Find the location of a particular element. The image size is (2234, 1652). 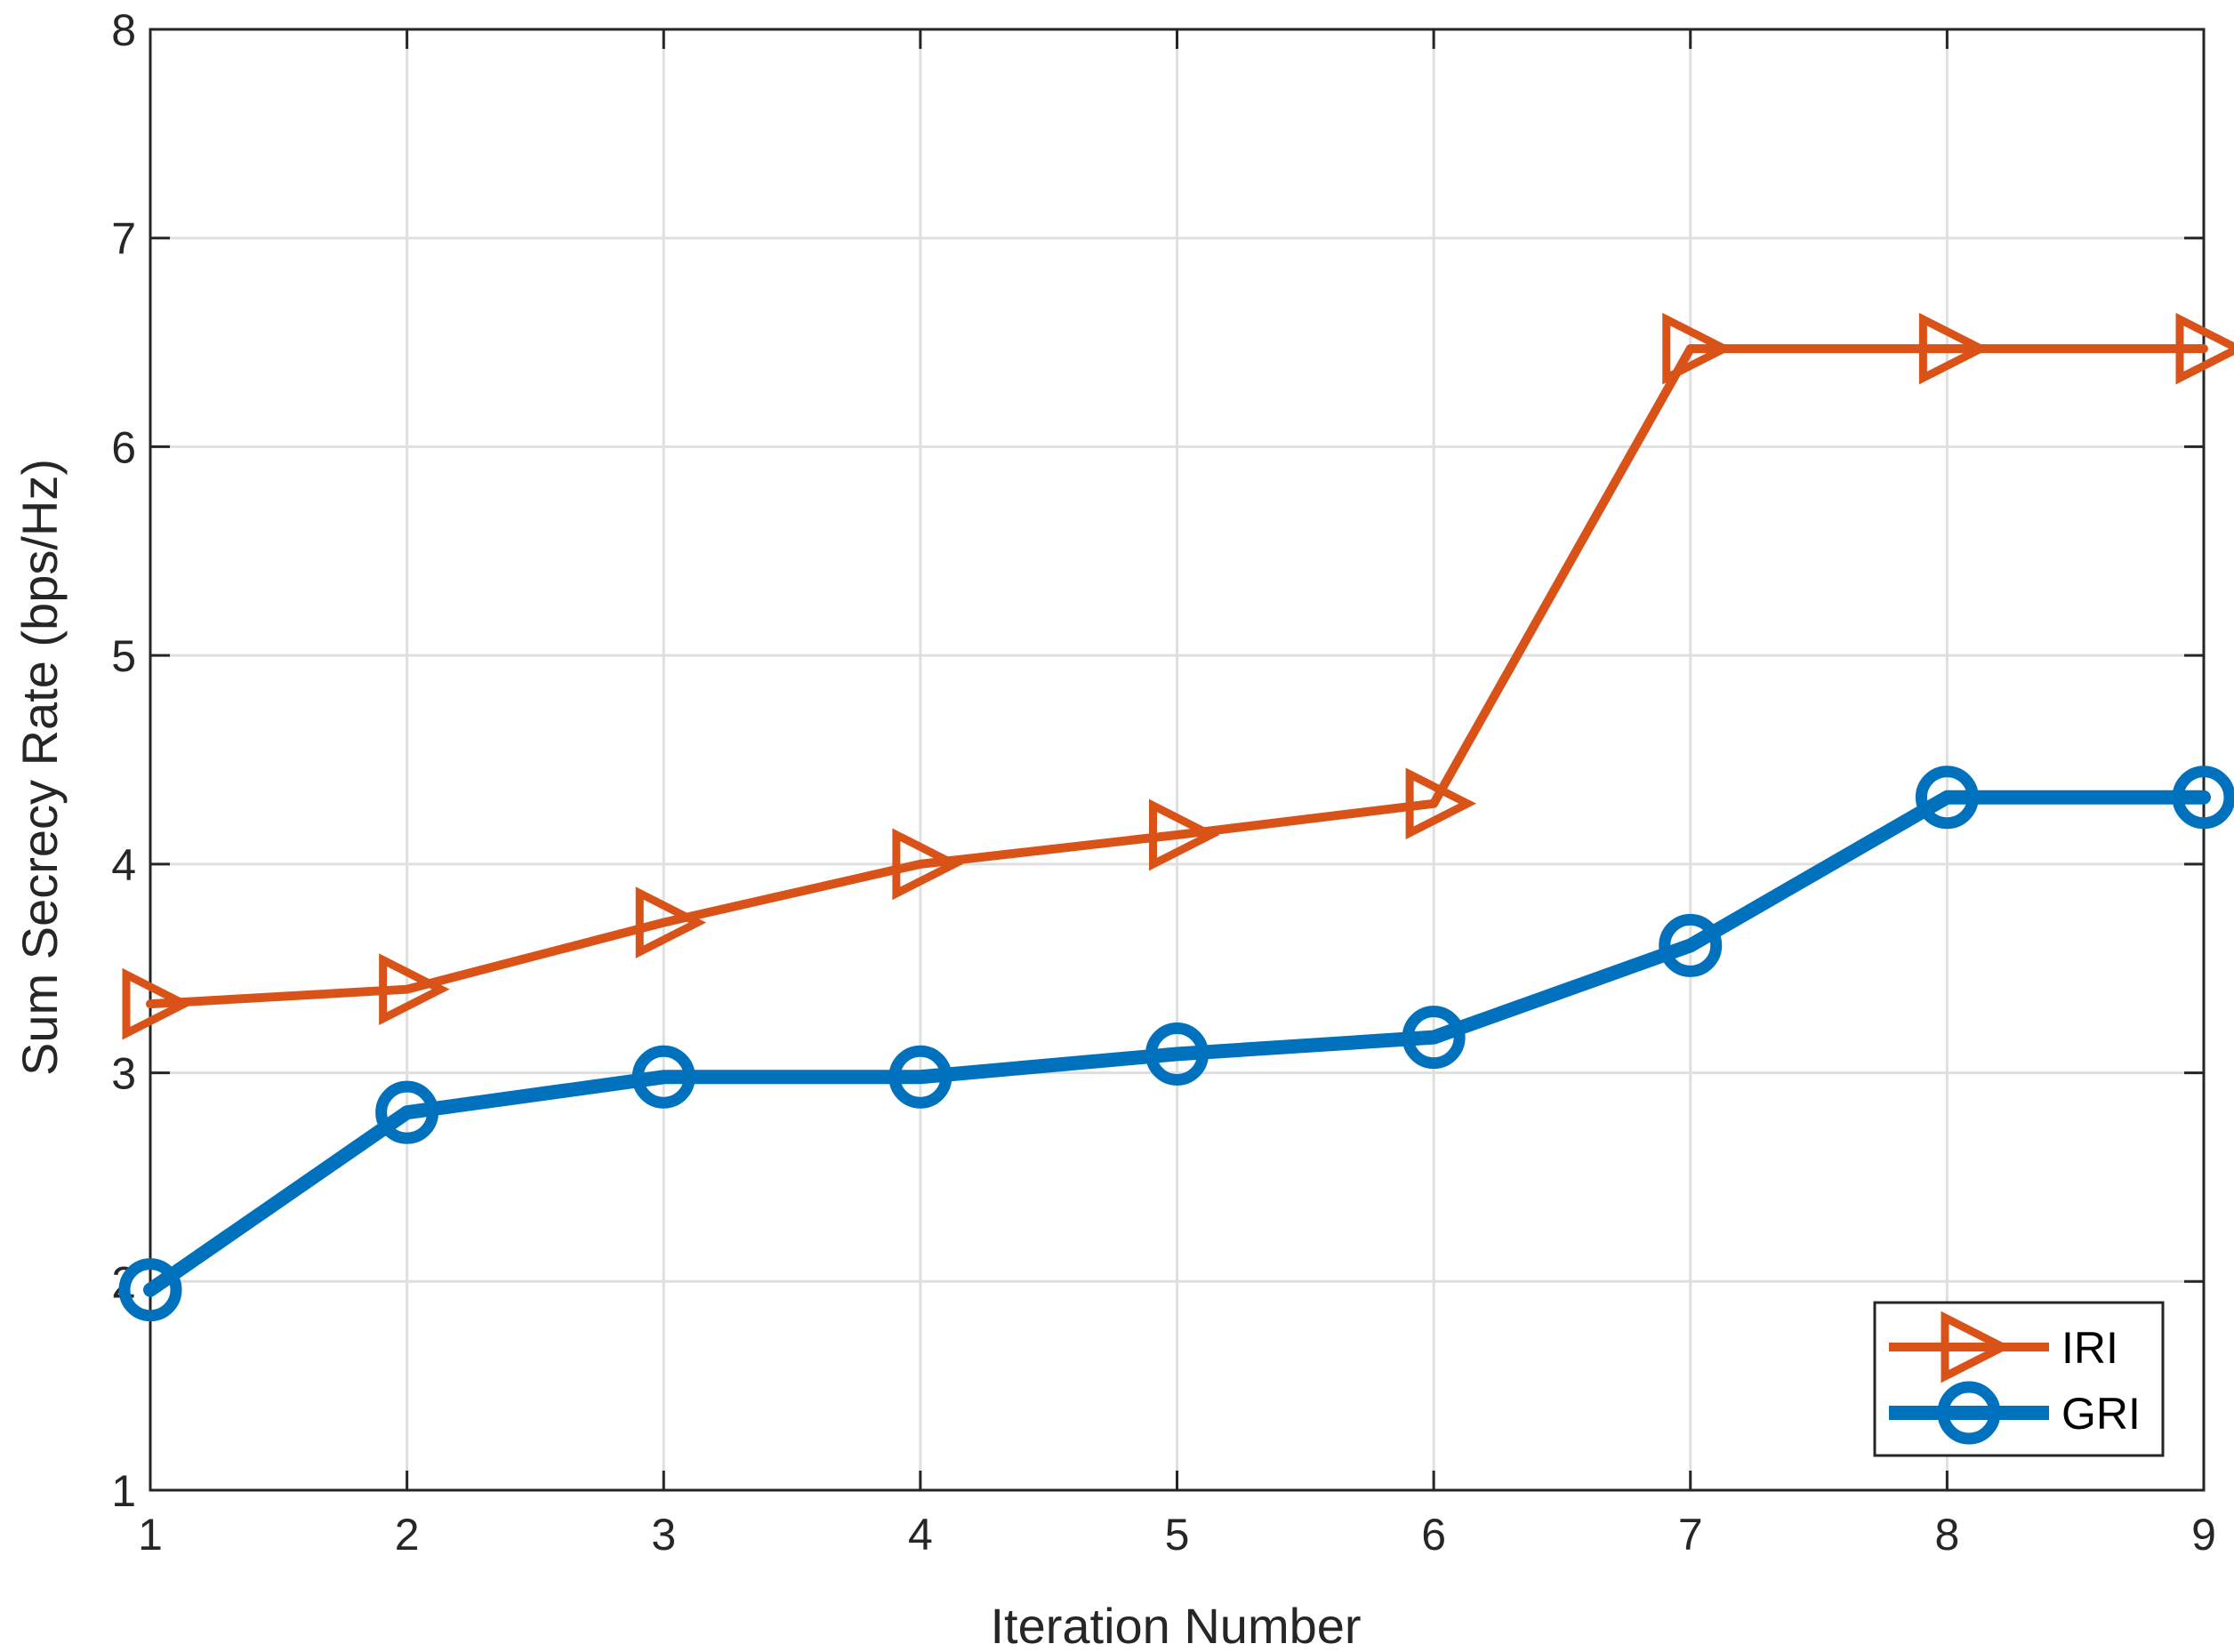

y-tick-label: 3 is located at coordinates (123, 1074).